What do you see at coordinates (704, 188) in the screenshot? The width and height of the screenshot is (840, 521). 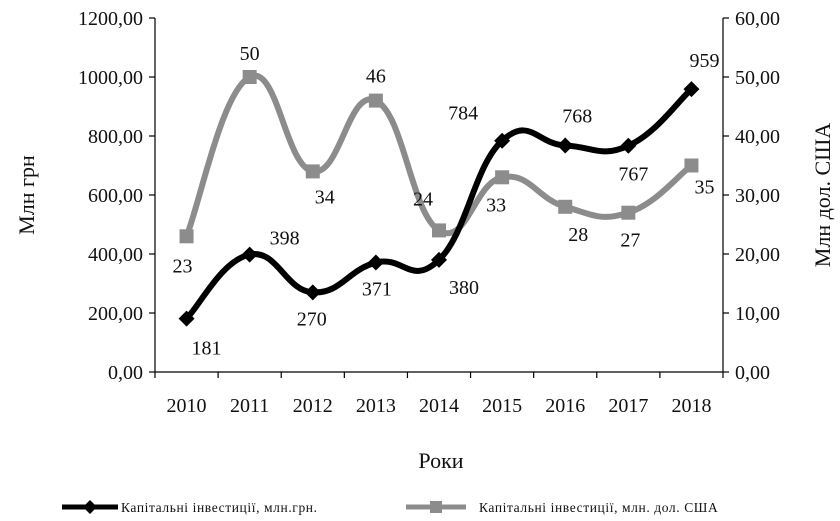 I see `data-label-series-2: 35` at bounding box center [704, 188].